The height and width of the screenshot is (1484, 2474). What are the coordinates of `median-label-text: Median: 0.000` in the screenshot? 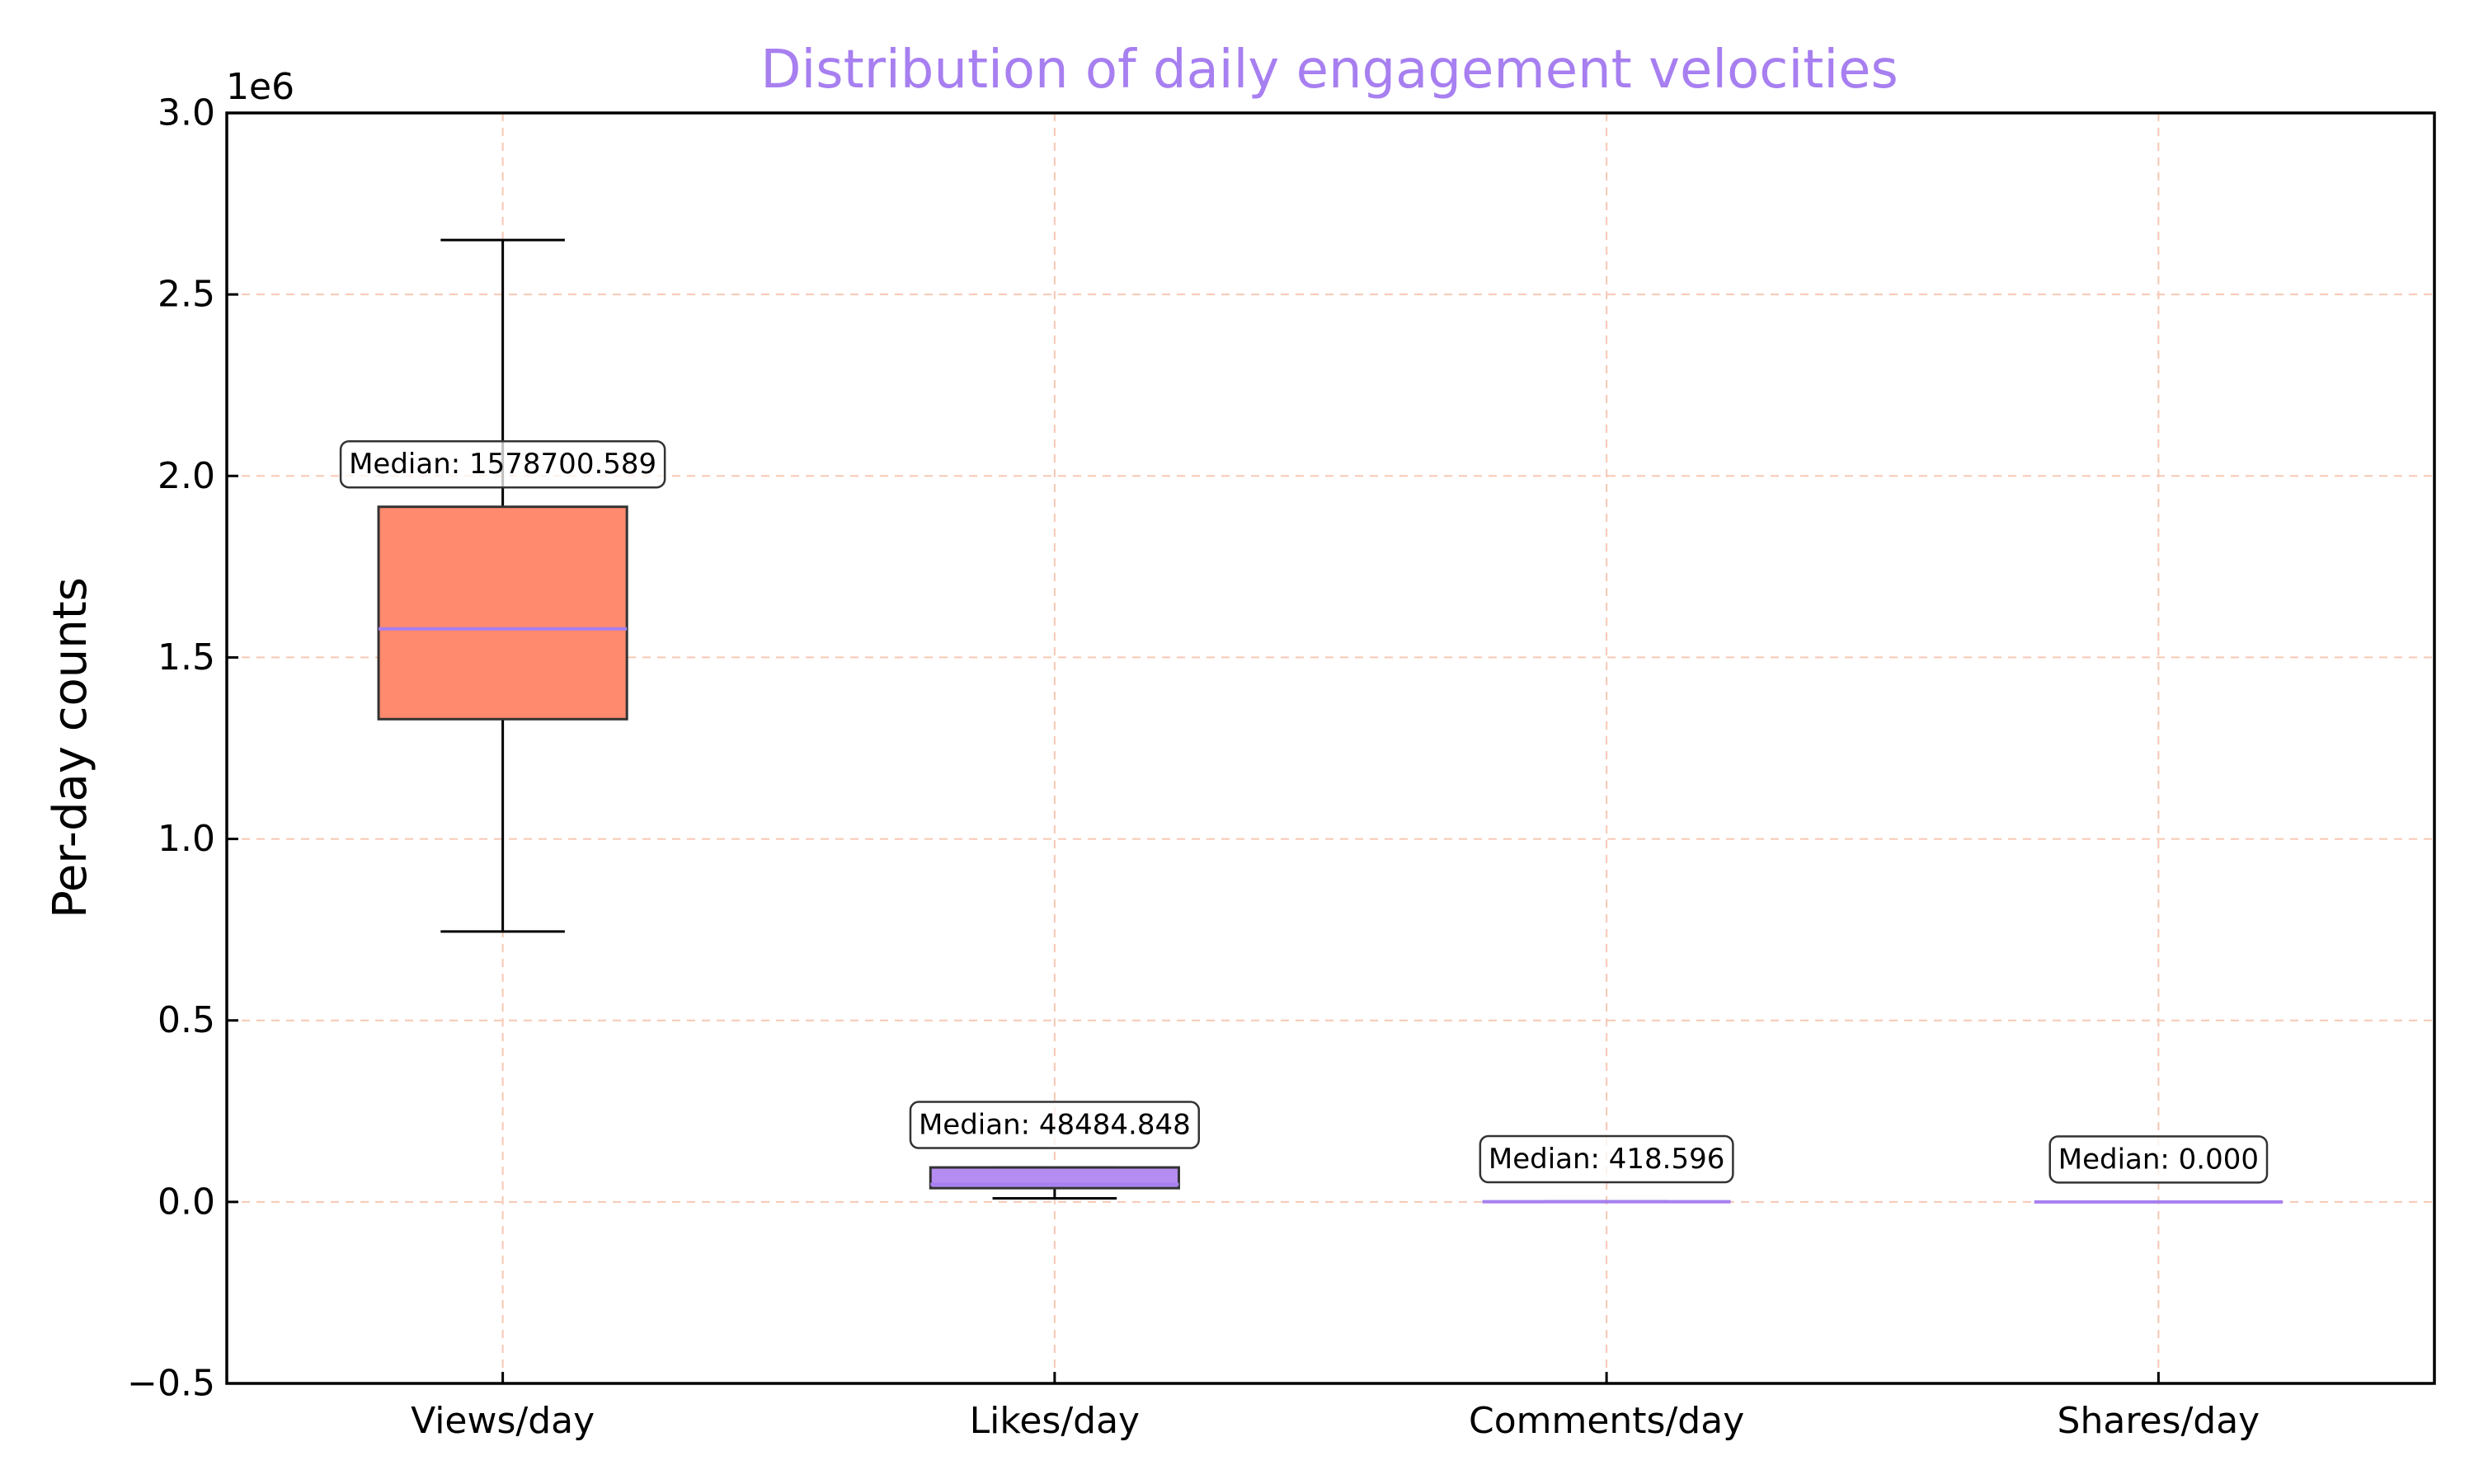 It's located at (2158, 1159).